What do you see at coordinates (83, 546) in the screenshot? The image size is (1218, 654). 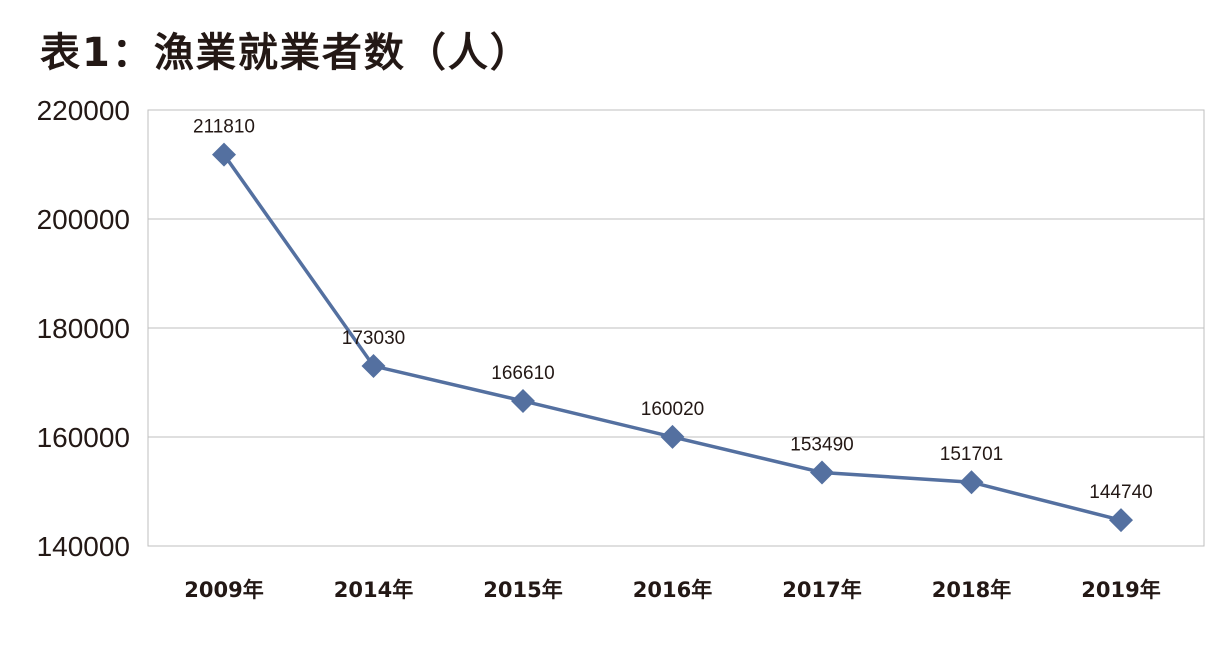 I see `y-tick-label: 140000` at bounding box center [83, 546].